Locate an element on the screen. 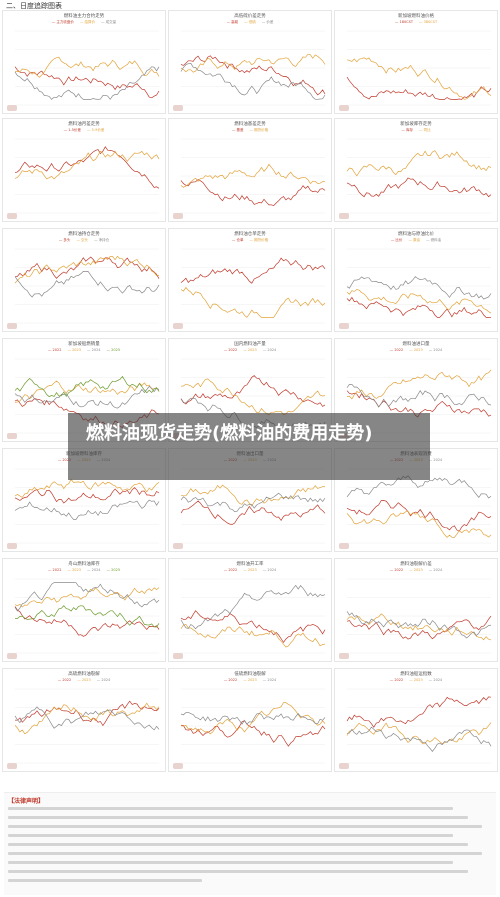 This screenshot has height=897, width=500. legend-item: — 主力收盘价 is located at coordinates (62, 22).